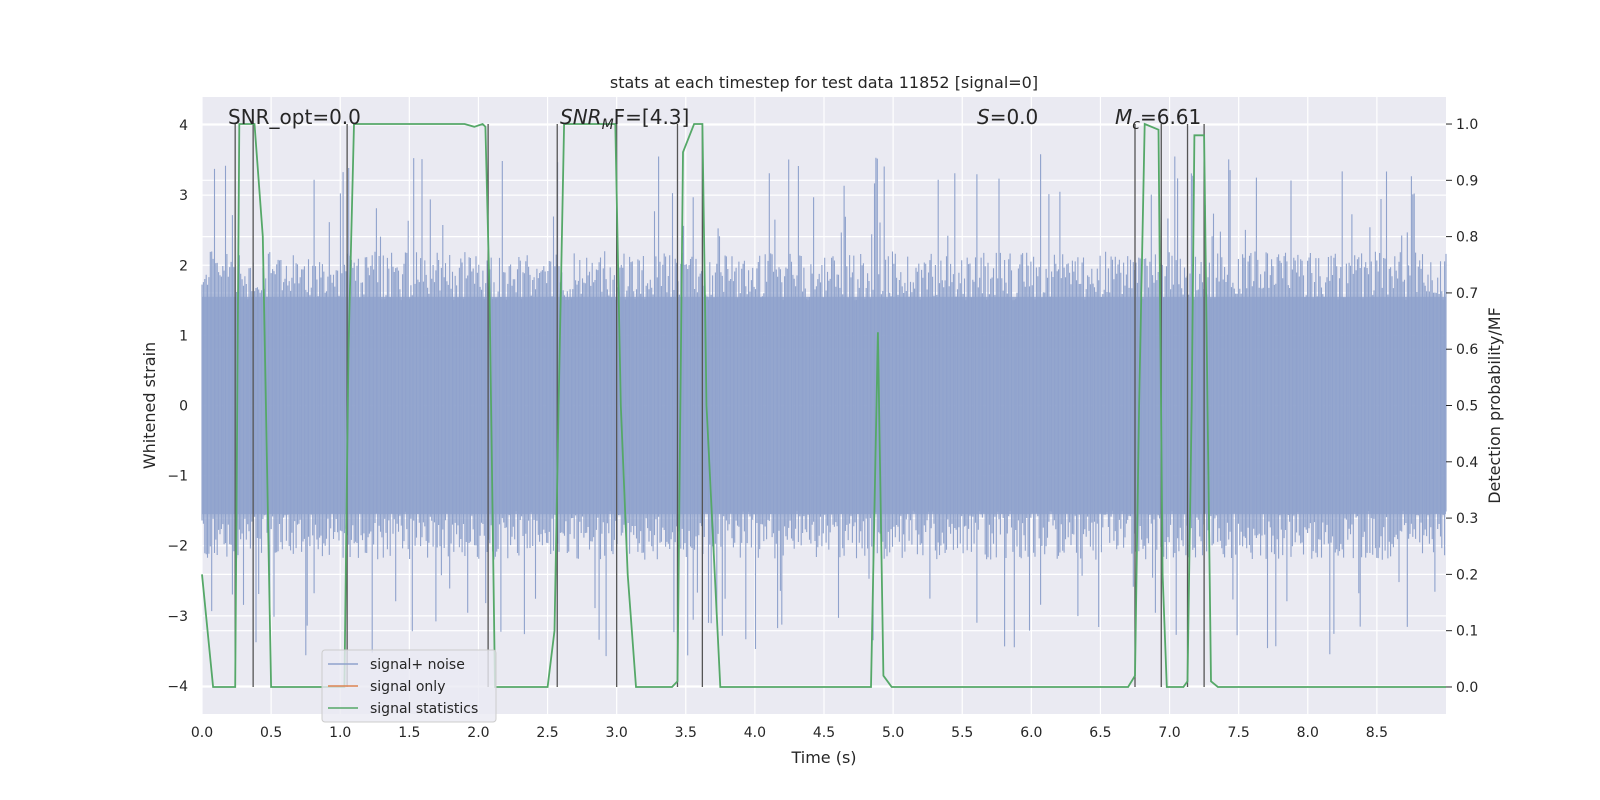 This screenshot has height=800, width=1600. I want to click on y2-tick-label: 0.0, so click(1467, 688).